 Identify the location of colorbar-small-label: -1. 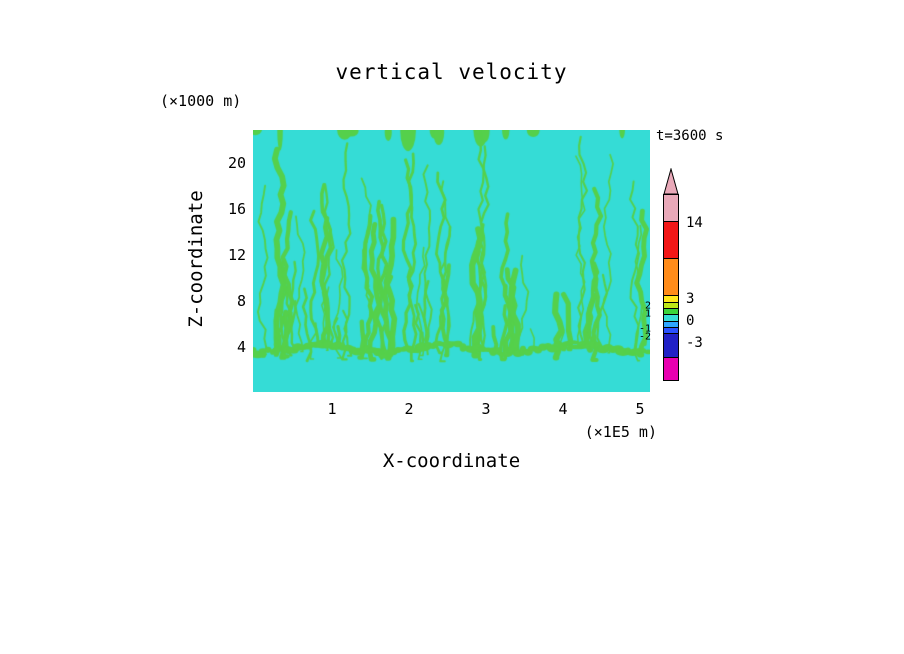
(644, 329).